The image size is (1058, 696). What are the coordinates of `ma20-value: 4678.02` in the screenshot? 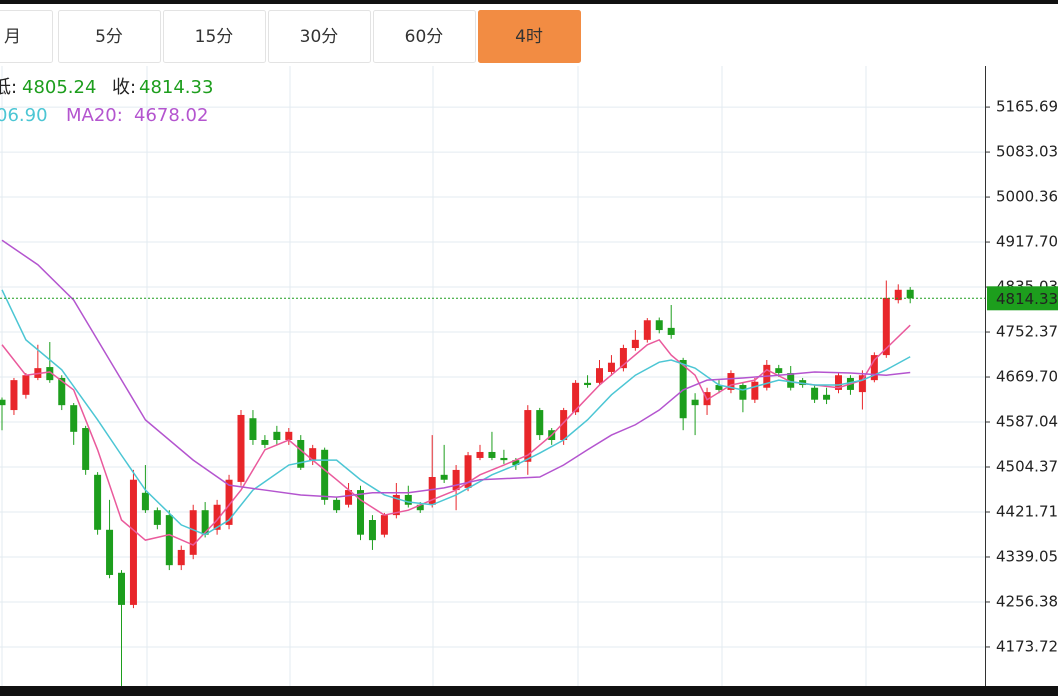 It's located at (171, 115).